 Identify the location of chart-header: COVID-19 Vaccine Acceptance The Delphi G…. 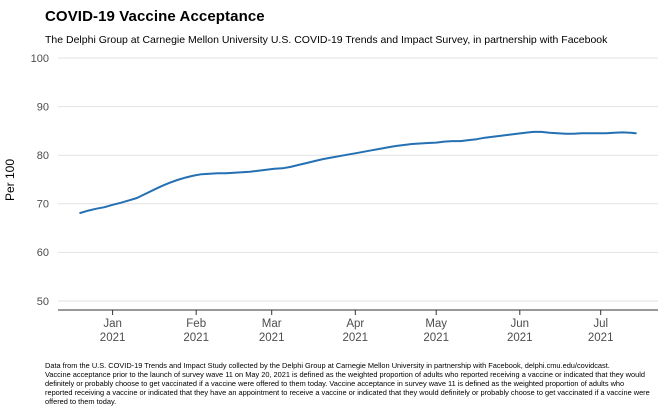
(352, 27).